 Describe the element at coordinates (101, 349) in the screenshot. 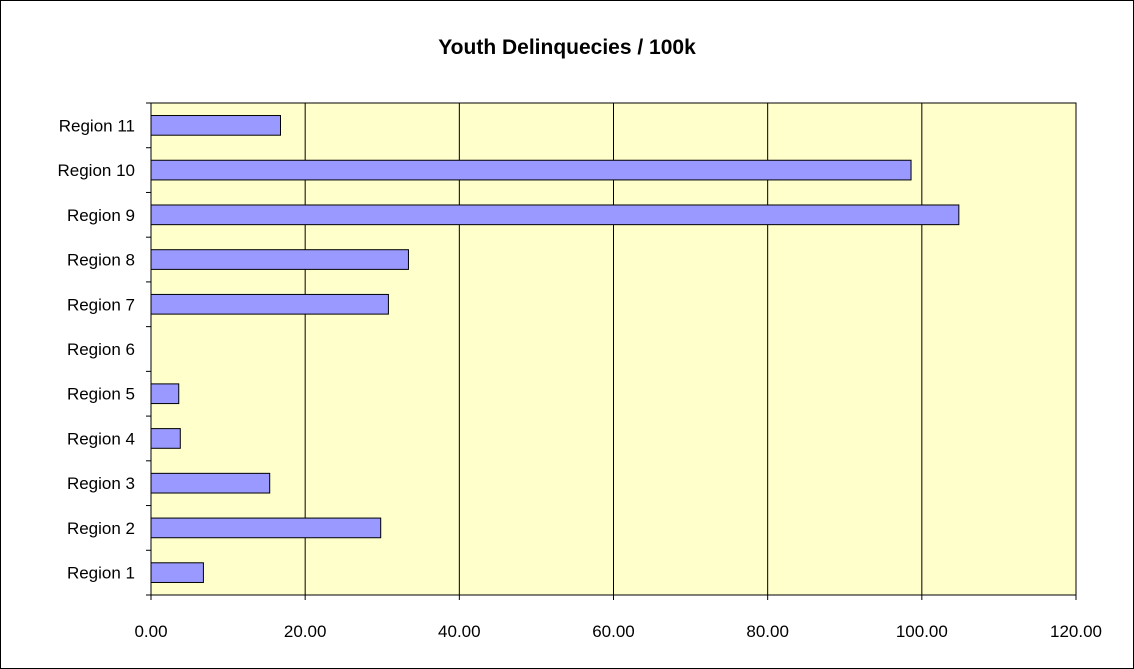

I see `category-label: Region 6` at that location.